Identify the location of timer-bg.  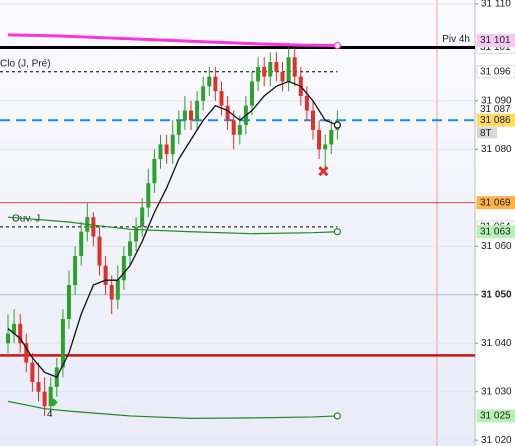
(487, 133).